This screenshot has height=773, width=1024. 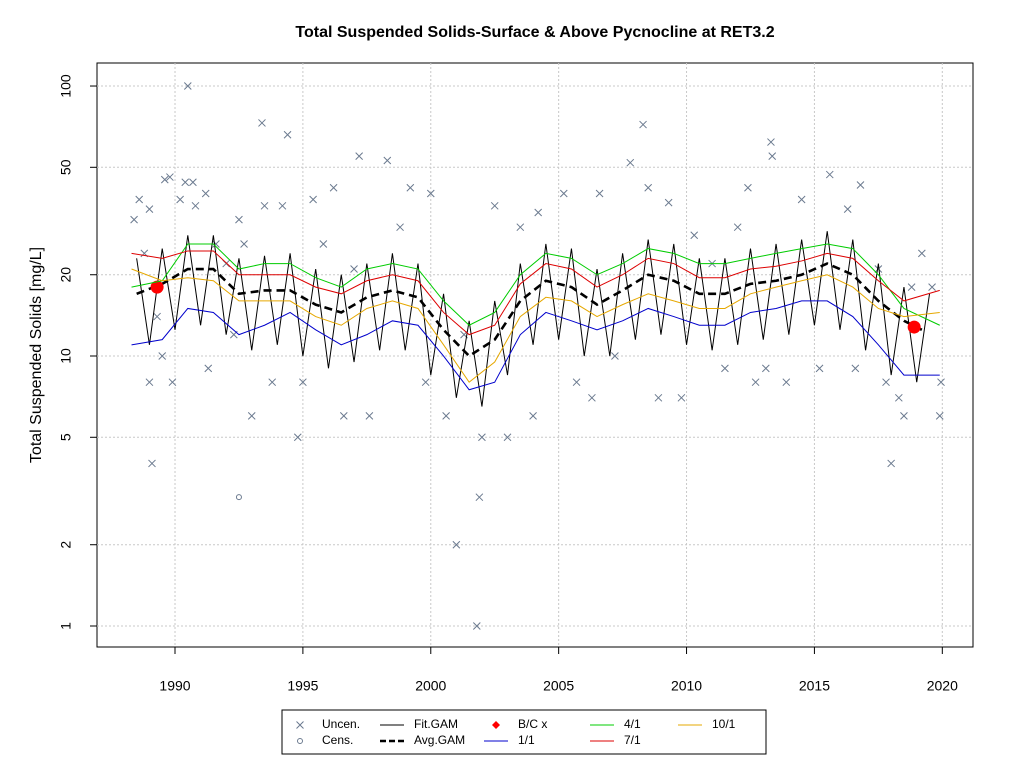 What do you see at coordinates (337, 740) in the screenshot?
I see `legend-label: Cens.` at bounding box center [337, 740].